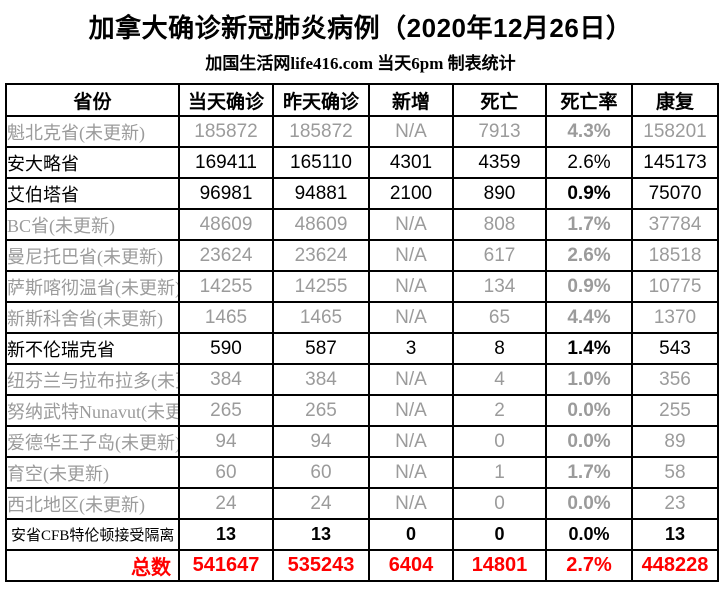 This screenshot has width=721, height=590. I want to click on recovered-cell: 255, so click(675, 410).